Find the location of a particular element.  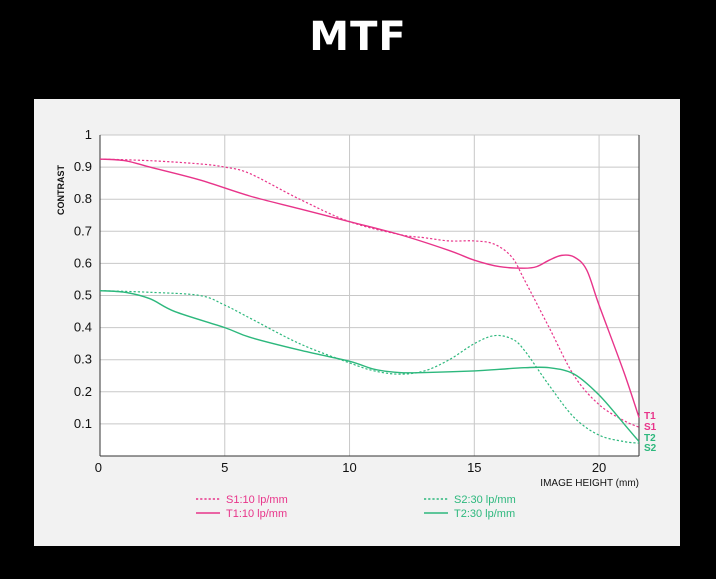

end-label-t1: T1 is located at coordinates (650, 416).